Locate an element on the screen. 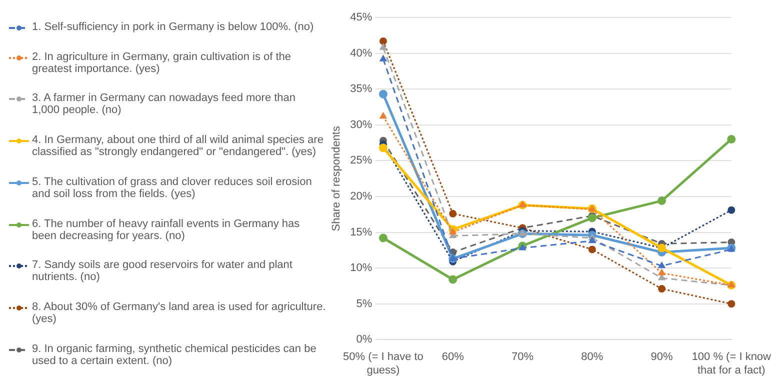 Image resolution: width=782 pixels, height=388 pixels. y-tick-label: 30% is located at coordinates (361, 124).